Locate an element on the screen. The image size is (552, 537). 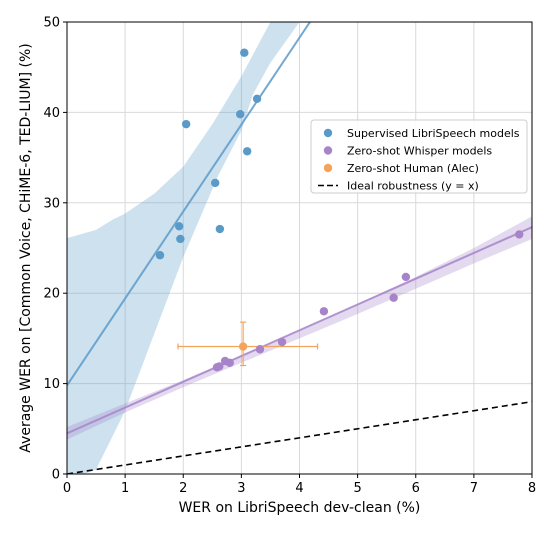
y-tick-label: 0 is located at coordinates (56, 475).